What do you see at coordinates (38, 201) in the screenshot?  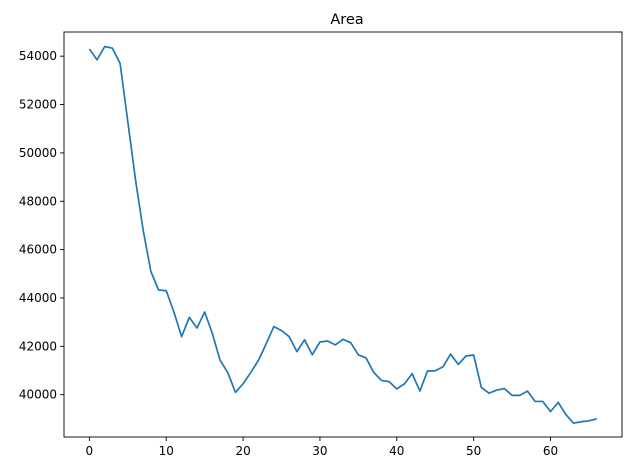 I see `y-tick-label: 48000` at bounding box center [38, 201].